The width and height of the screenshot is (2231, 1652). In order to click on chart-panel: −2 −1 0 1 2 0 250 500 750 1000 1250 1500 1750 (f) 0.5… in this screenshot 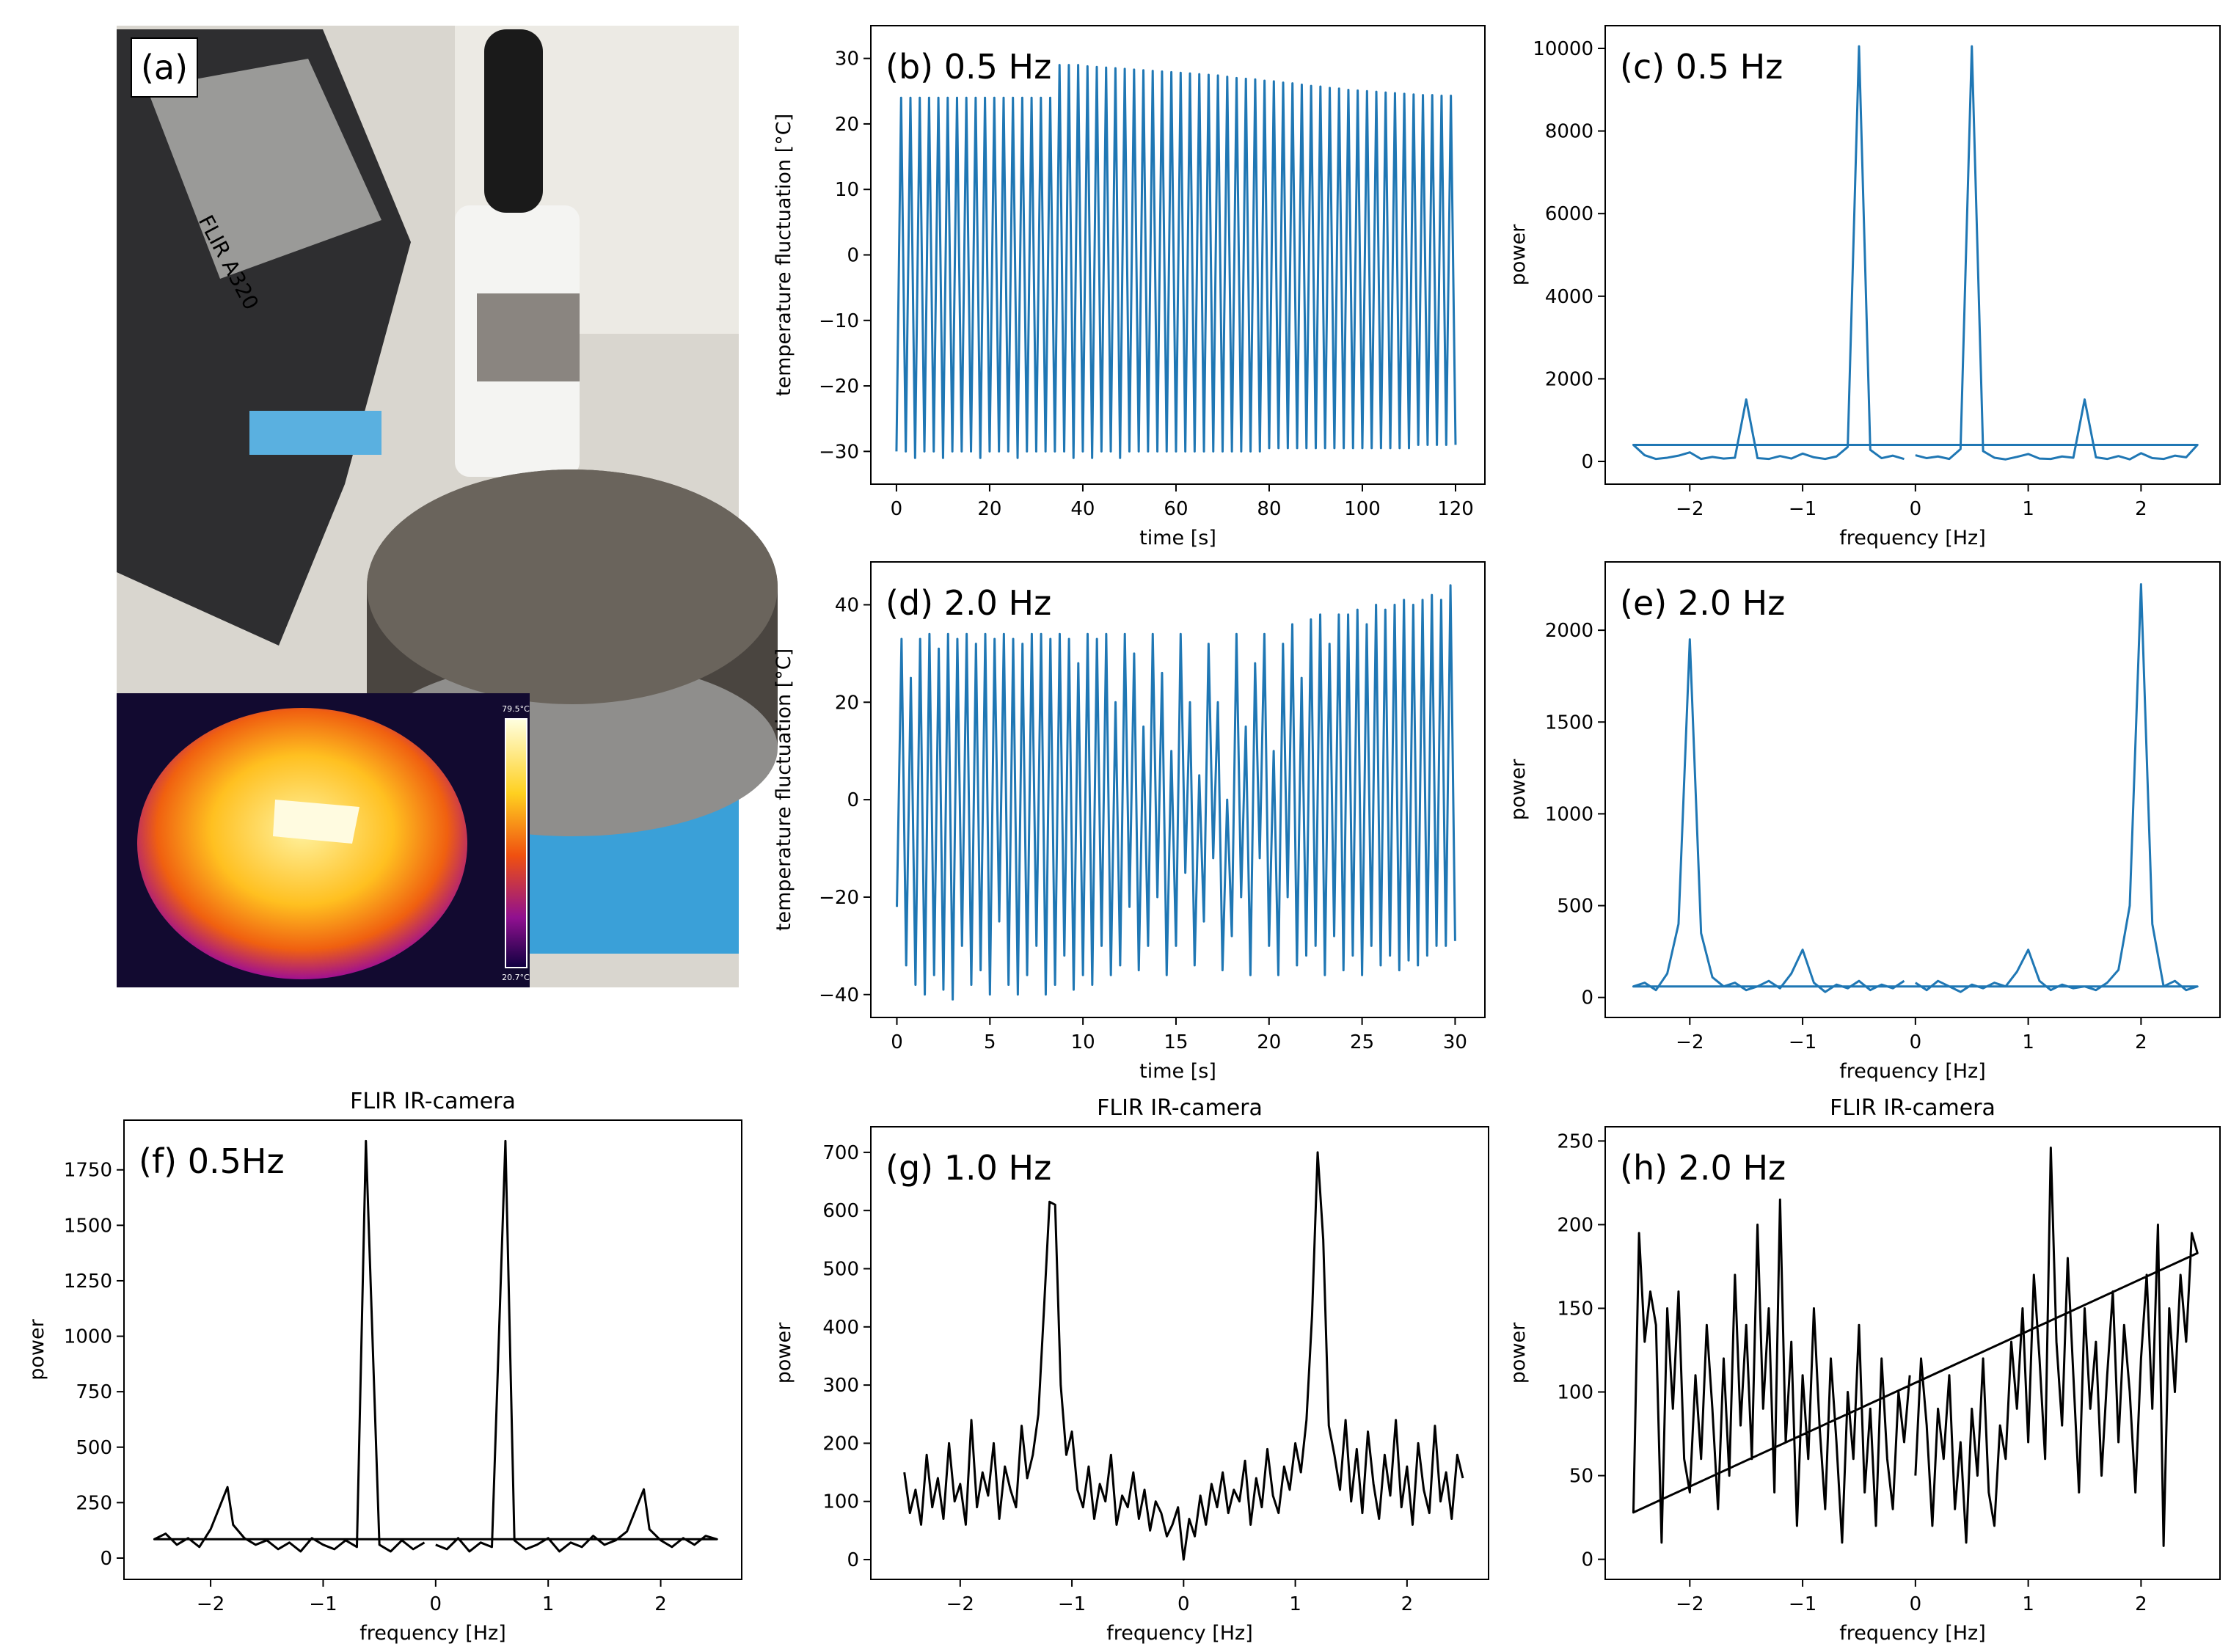, I will do `click(384, 1367)`.